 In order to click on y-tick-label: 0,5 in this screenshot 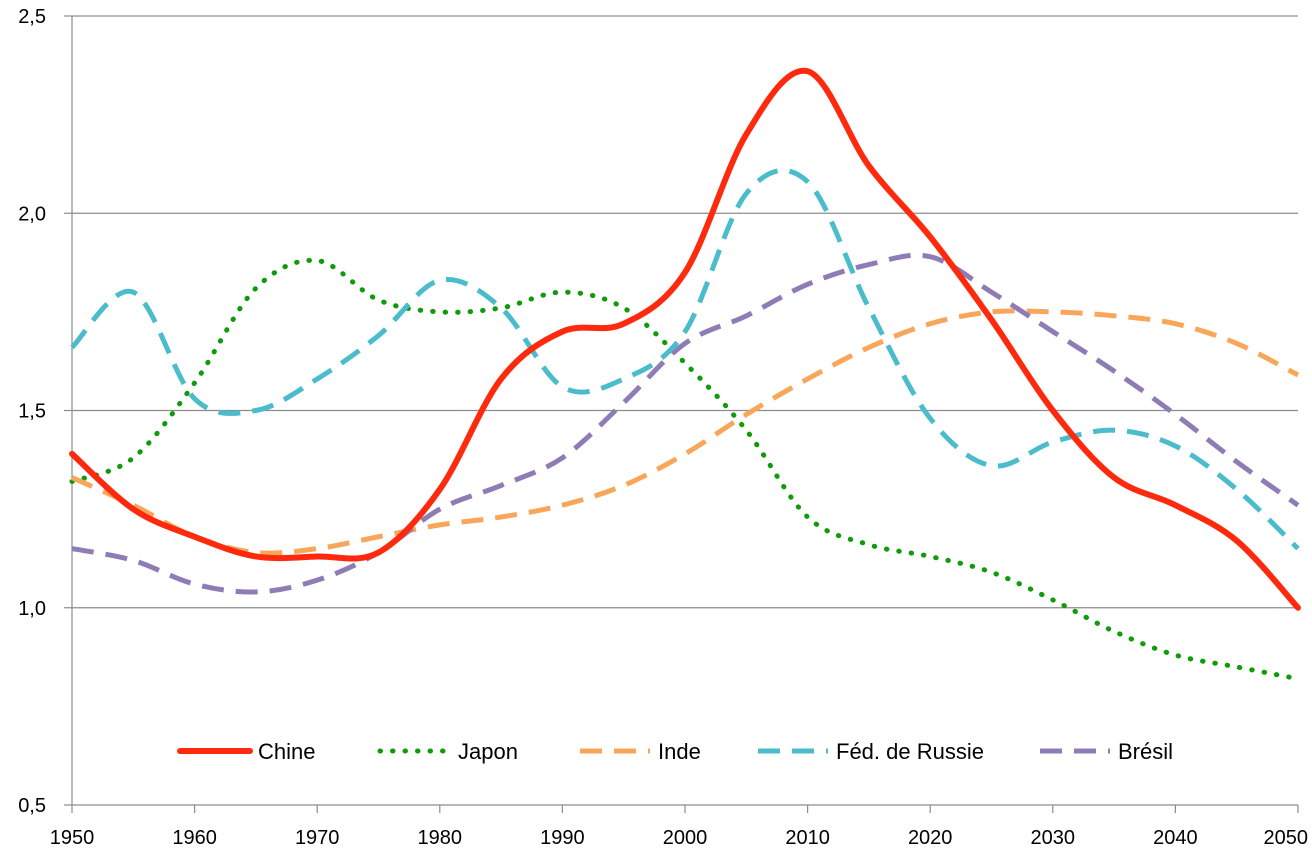, I will do `click(32, 806)`.